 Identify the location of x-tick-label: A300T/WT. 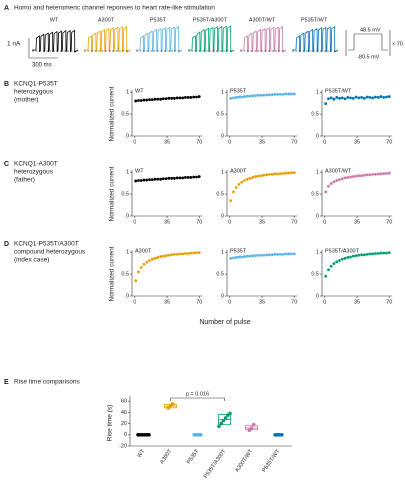
(244, 460).